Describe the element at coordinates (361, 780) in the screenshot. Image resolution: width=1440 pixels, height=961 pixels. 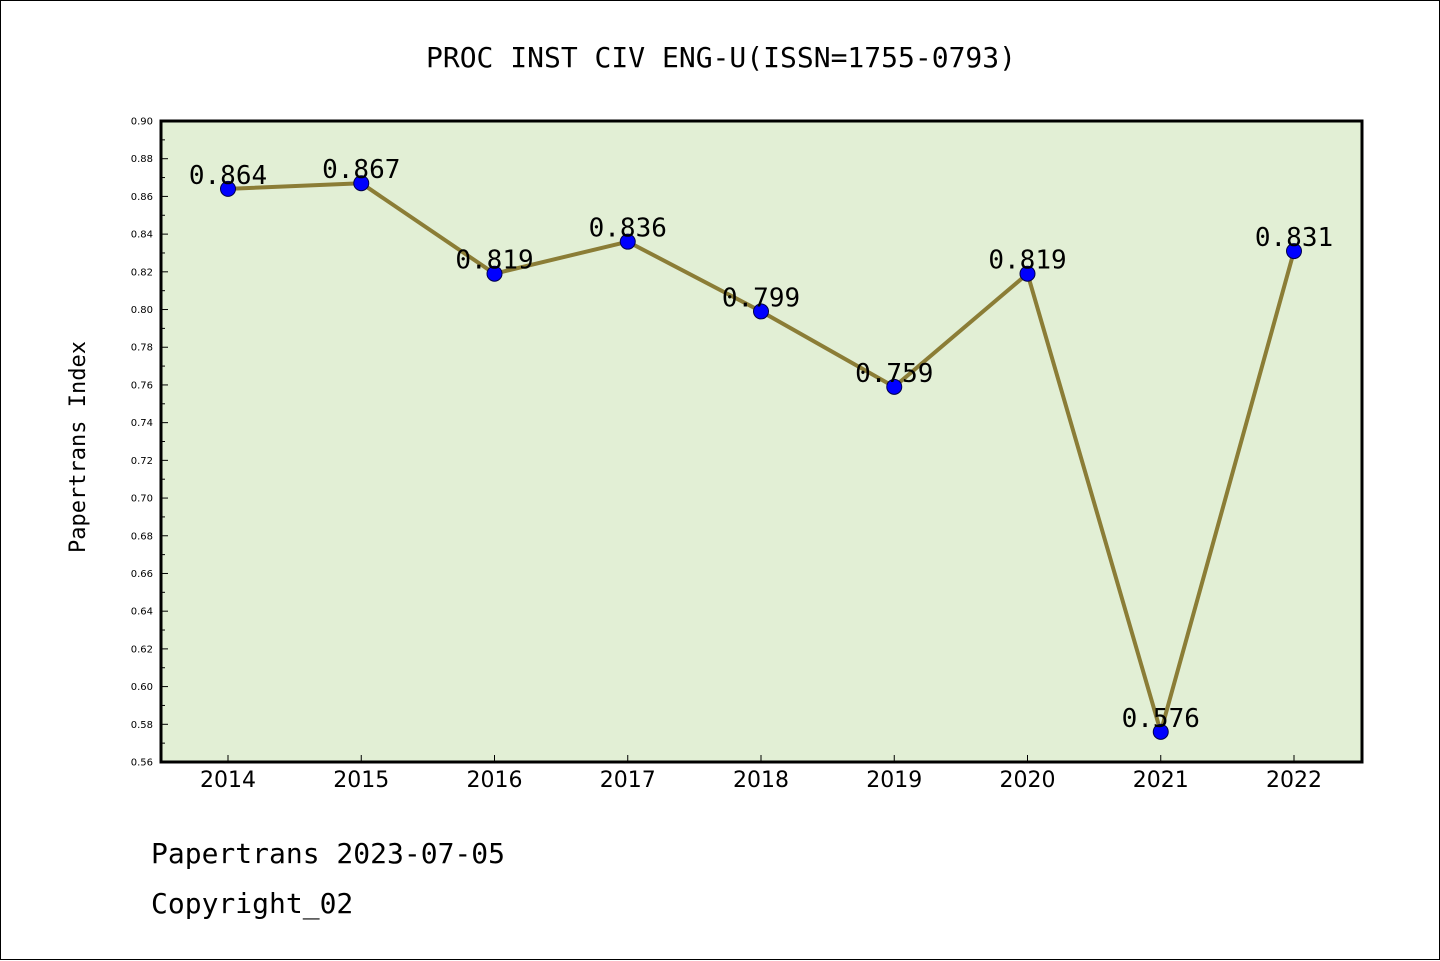
I see `x-tick-label: 2015` at that location.